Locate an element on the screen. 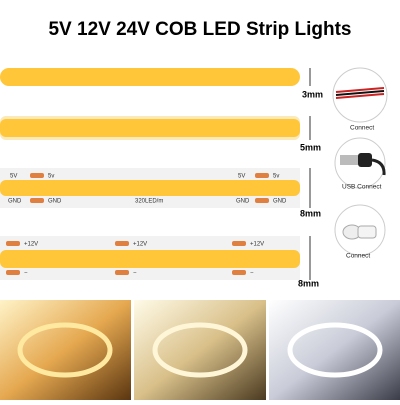  dc-jack is located at coordinates (367, 232).